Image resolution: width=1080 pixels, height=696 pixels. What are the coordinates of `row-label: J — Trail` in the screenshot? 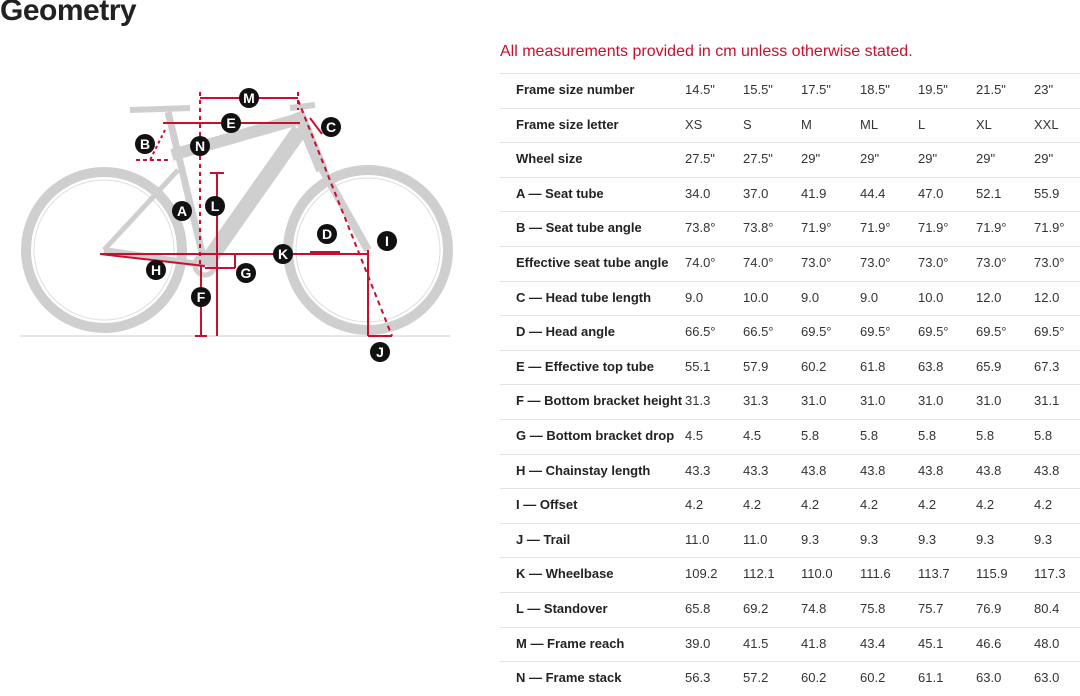 It's located at (543, 539).